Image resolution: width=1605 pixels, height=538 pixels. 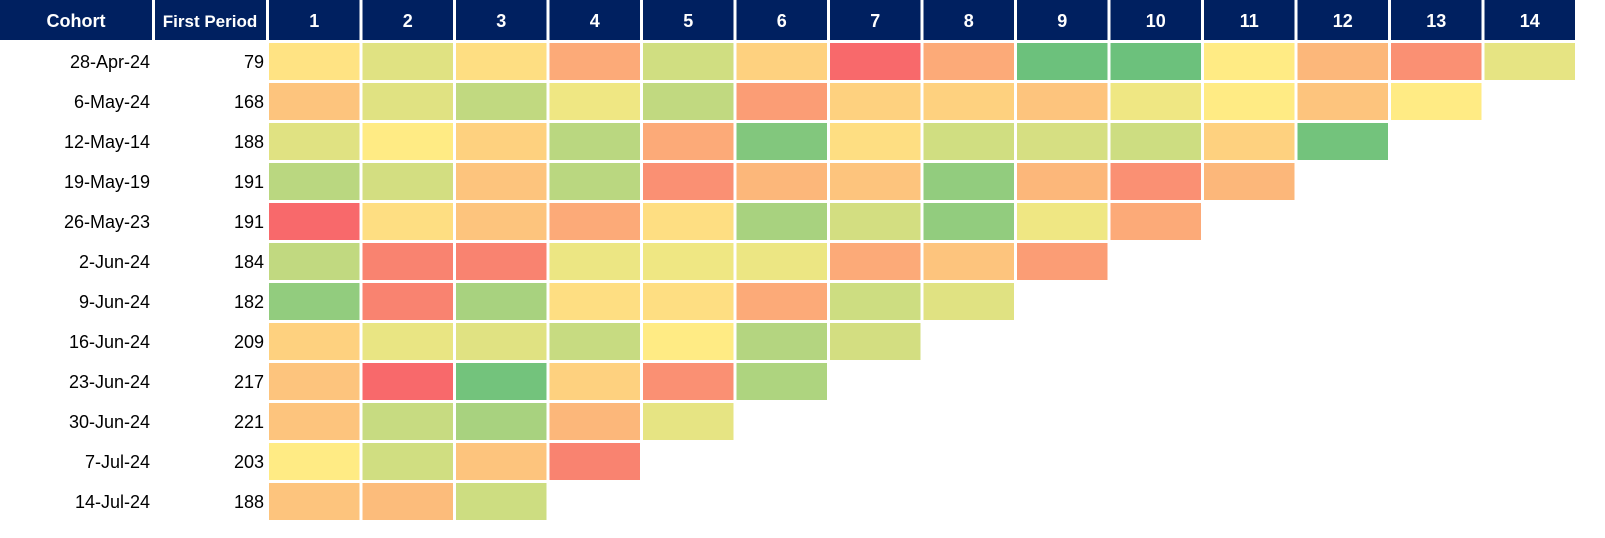 I want to click on header-period-label: 6, so click(x=782, y=21).